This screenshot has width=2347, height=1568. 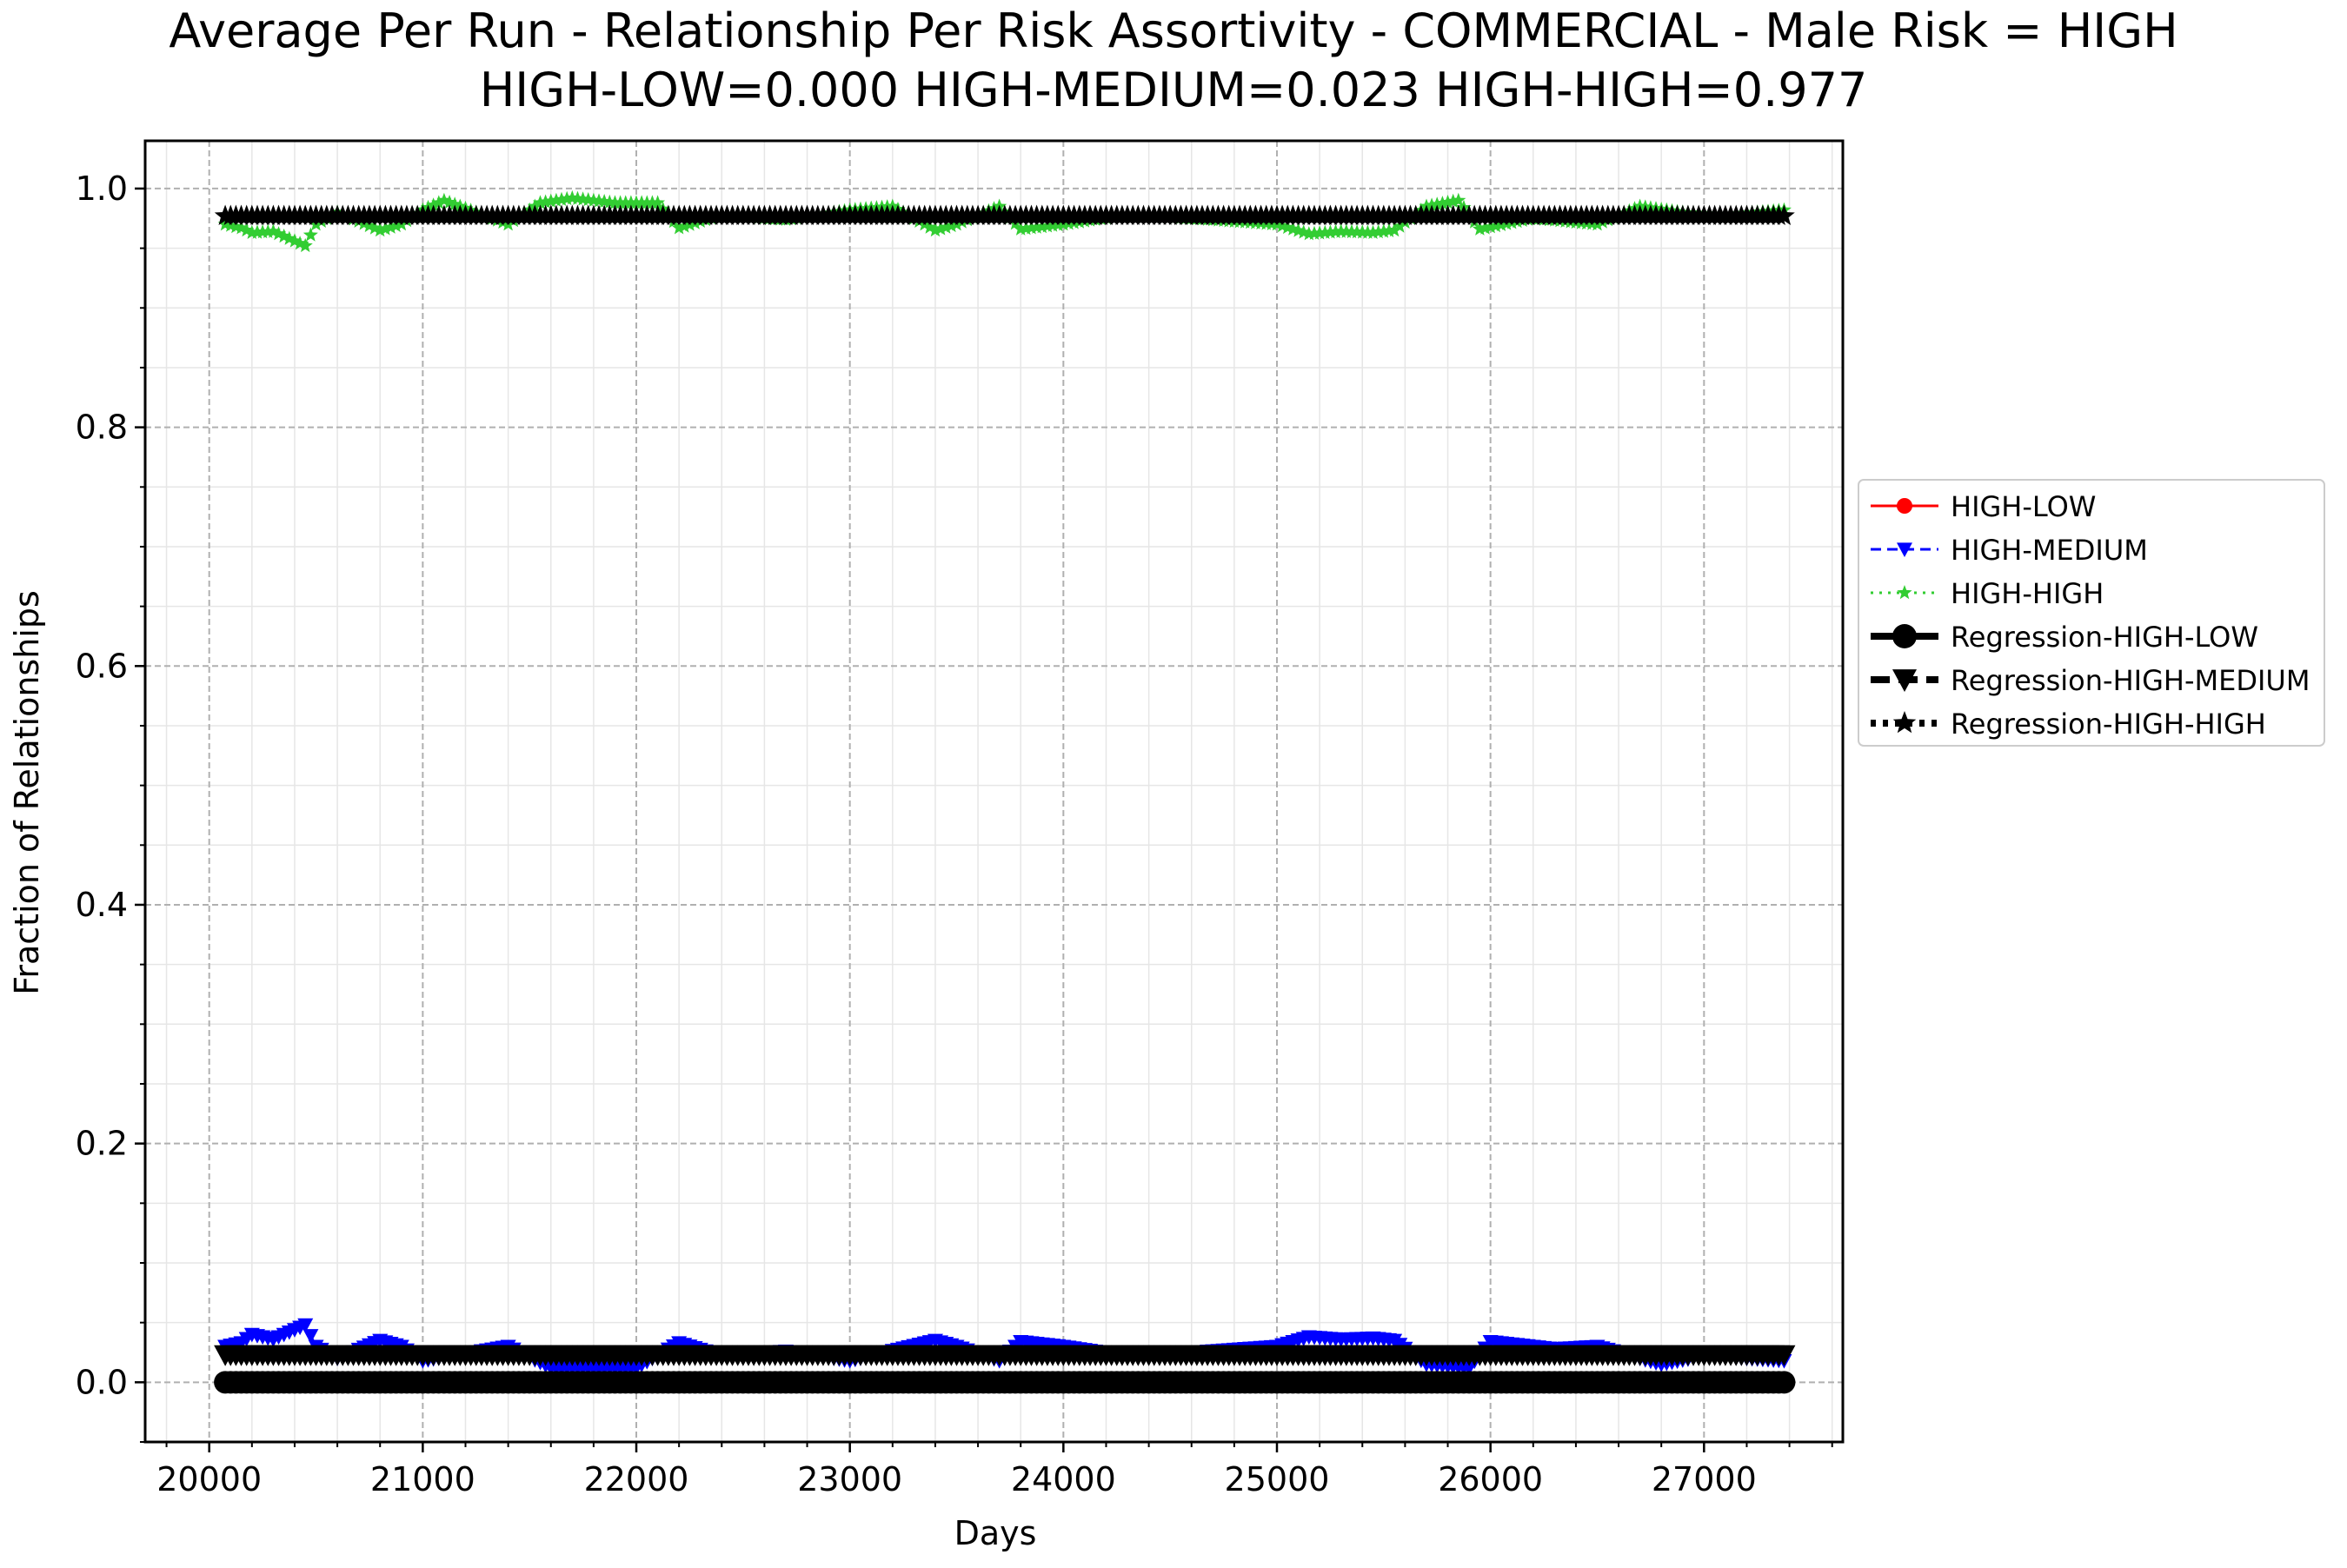 I want to click on x-tick-label: 25000, so click(x=1277, y=1479).